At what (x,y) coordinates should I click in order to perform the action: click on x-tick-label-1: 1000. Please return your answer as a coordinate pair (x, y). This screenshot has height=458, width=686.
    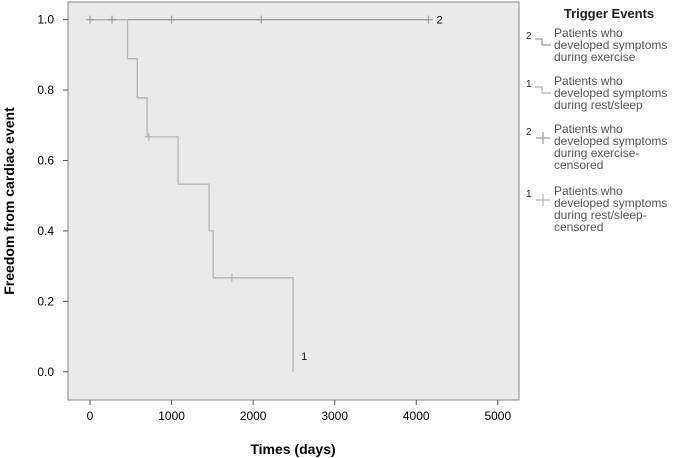
    Looking at the image, I should click on (171, 416).